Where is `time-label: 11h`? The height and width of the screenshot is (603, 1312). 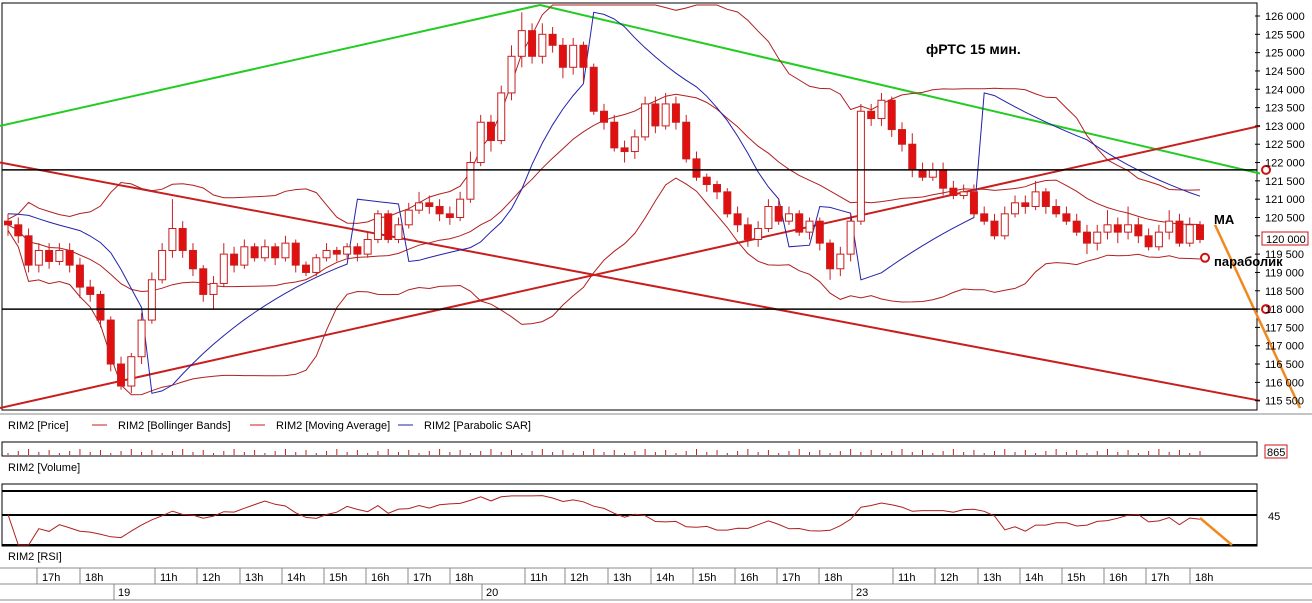
time-label: 11h is located at coordinates (907, 578).